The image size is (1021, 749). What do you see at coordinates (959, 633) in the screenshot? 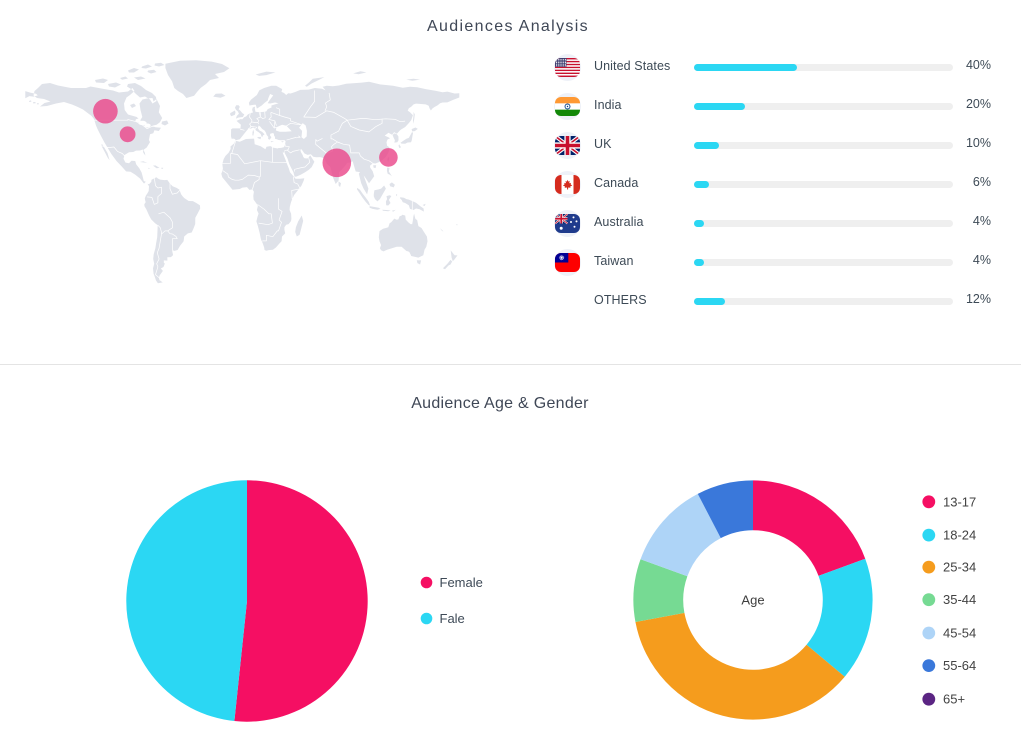
I see `svg-text: 45-54` at bounding box center [959, 633].